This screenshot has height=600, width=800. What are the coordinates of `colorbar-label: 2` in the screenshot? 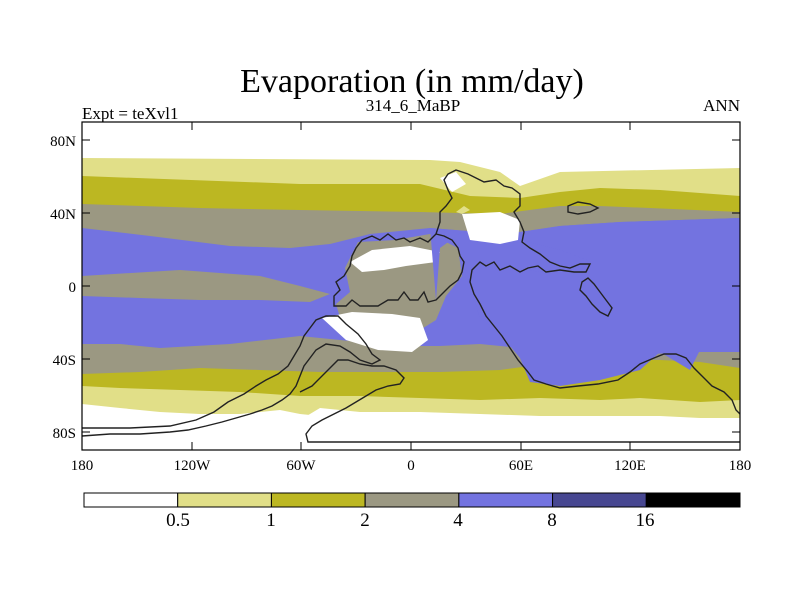 It's located at (365, 520).